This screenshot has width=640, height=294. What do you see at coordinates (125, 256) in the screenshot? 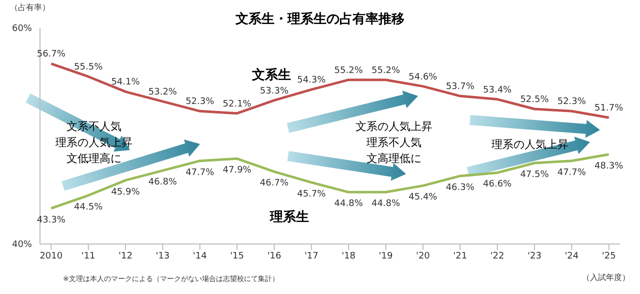
I see `x-tick-label: '12` at bounding box center [125, 256].